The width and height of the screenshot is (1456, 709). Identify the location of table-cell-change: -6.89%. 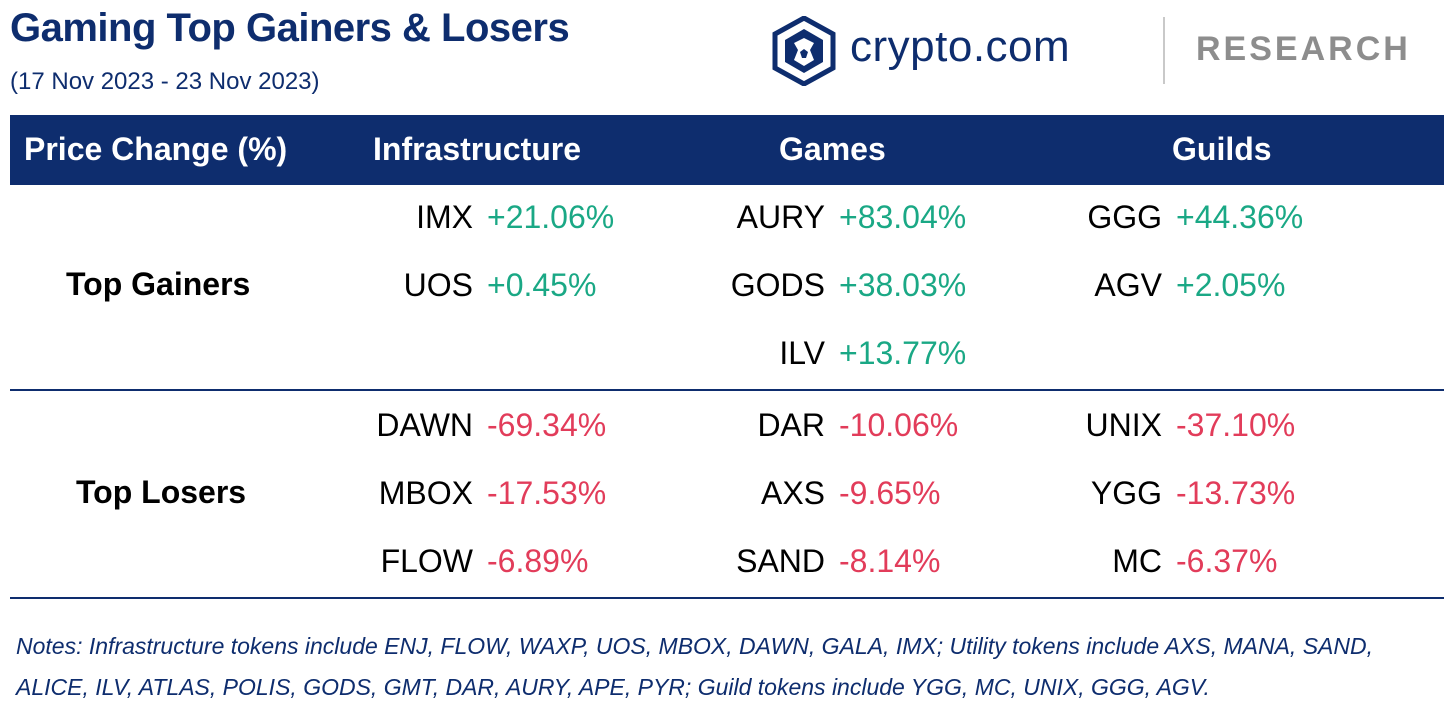
(538, 561).